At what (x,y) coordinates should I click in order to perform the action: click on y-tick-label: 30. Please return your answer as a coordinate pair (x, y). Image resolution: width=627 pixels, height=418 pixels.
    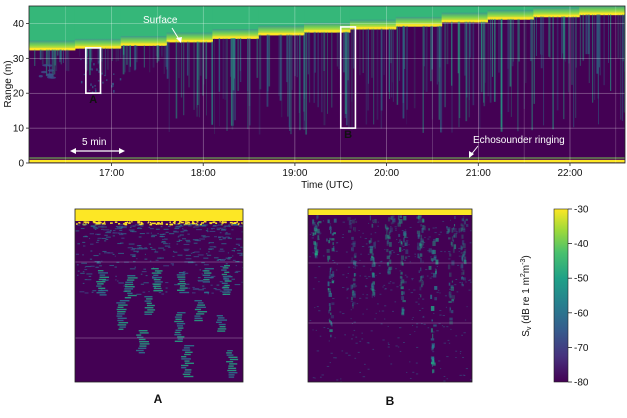
    Looking at the image, I should click on (19, 59).